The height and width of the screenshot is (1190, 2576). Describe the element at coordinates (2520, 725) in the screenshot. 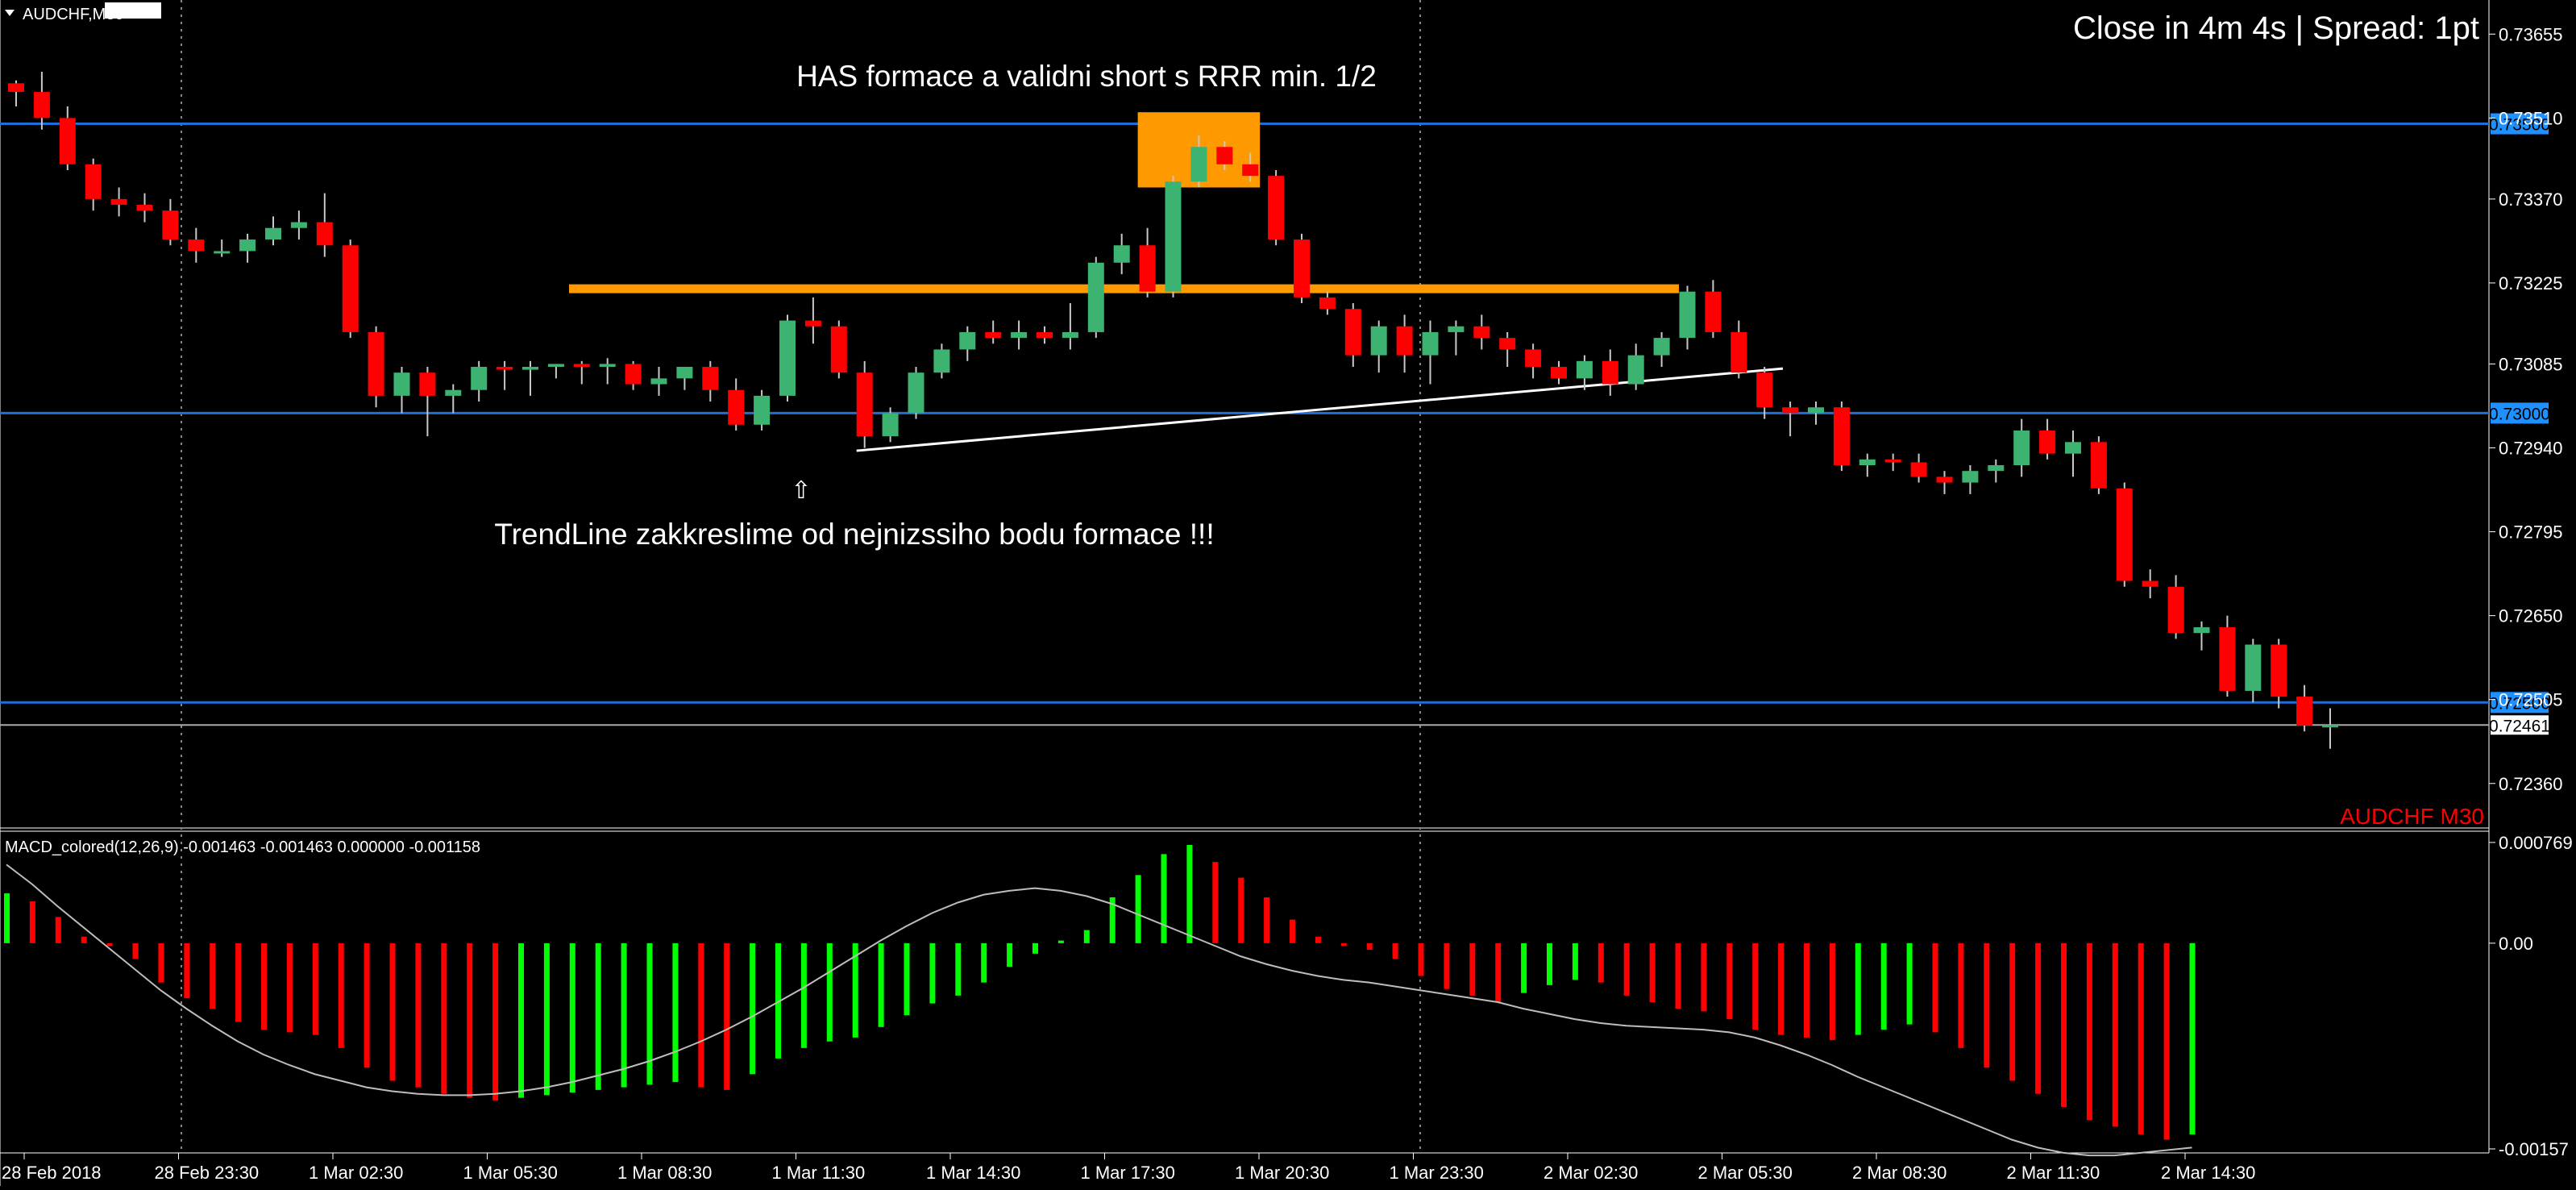

I see `current-price-tag` at that location.